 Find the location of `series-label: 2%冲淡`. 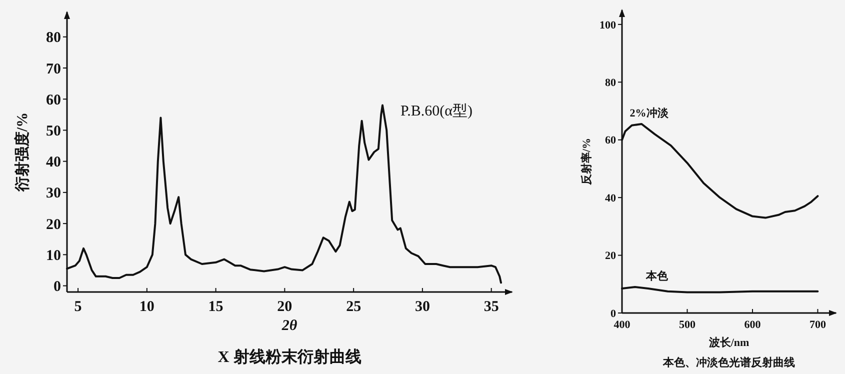

series-label: 2%冲淡 is located at coordinates (650, 113).